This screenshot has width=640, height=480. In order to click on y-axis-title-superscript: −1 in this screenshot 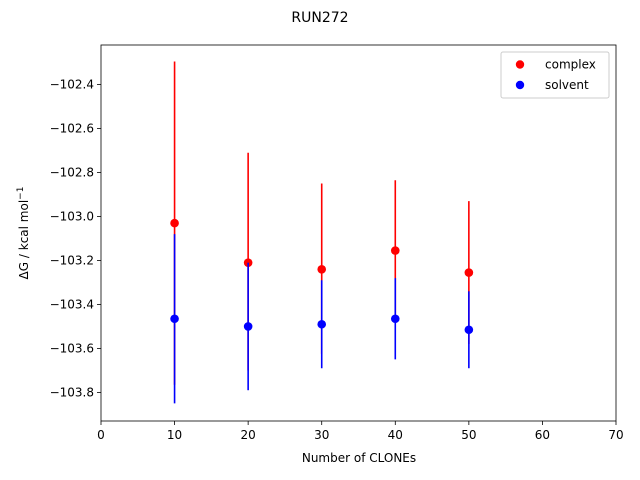, I will do `click(21, 193)`.